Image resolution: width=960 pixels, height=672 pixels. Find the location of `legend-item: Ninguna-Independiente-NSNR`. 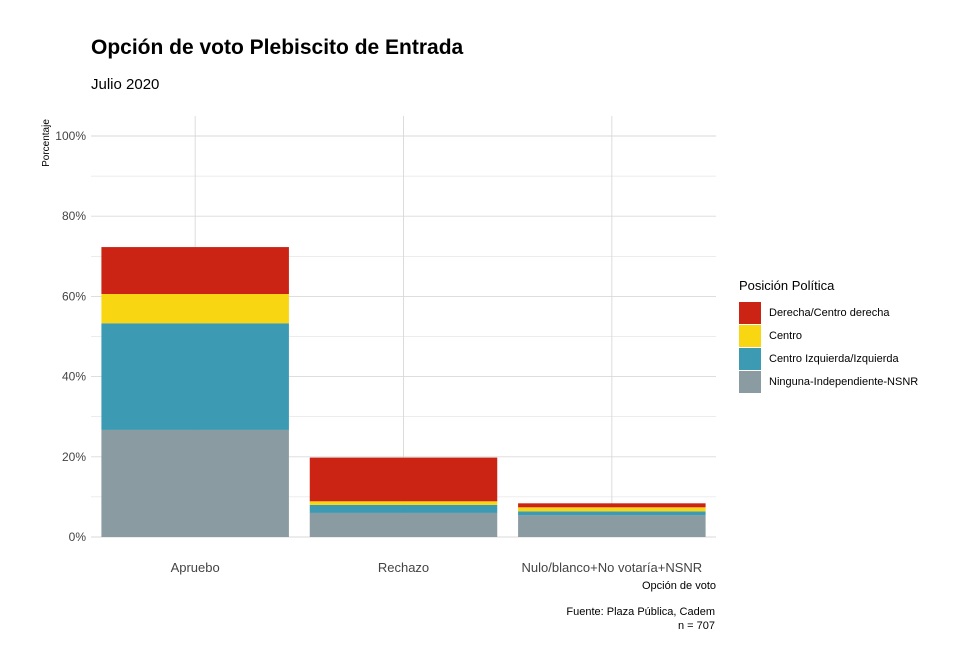

legend-item: Ninguna-Independiente-NSNR is located at coordinates (828, 381).